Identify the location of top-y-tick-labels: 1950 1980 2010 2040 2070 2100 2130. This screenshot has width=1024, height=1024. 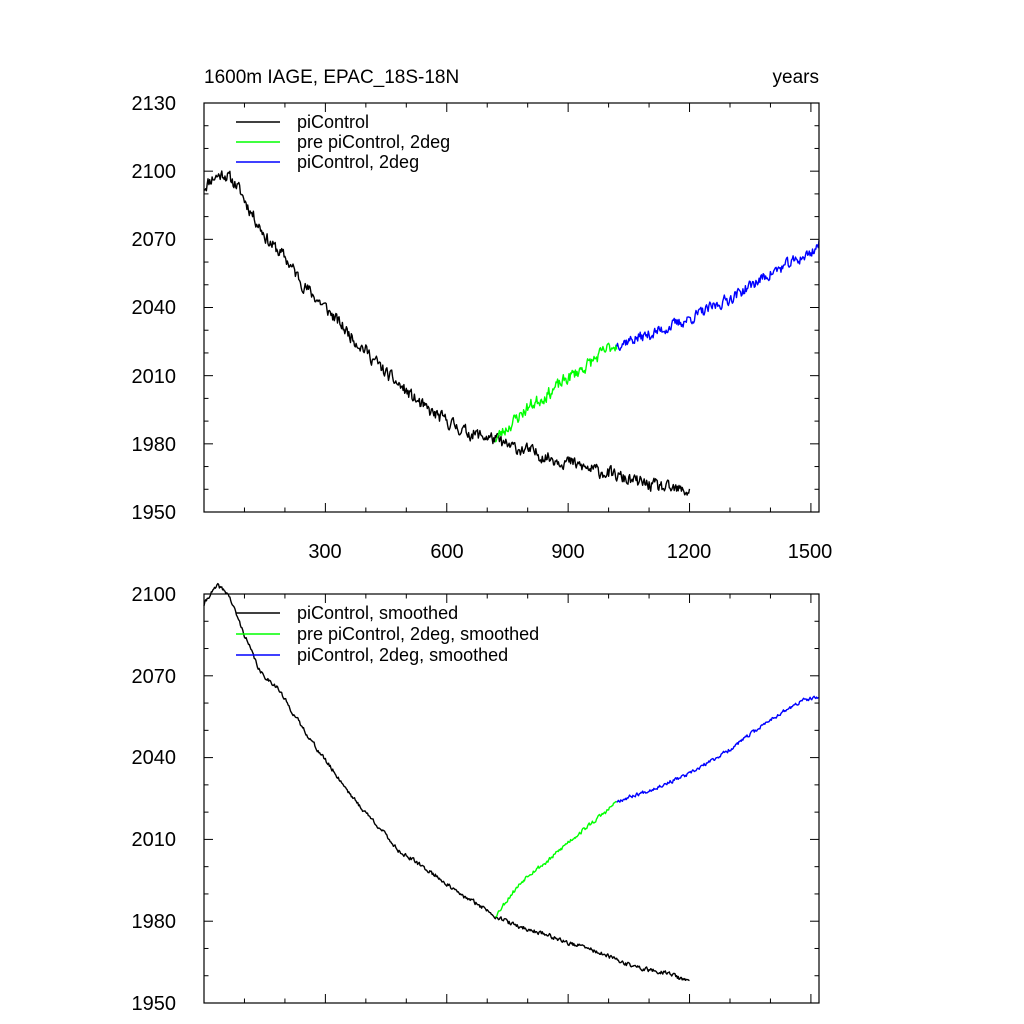
(154, 308).